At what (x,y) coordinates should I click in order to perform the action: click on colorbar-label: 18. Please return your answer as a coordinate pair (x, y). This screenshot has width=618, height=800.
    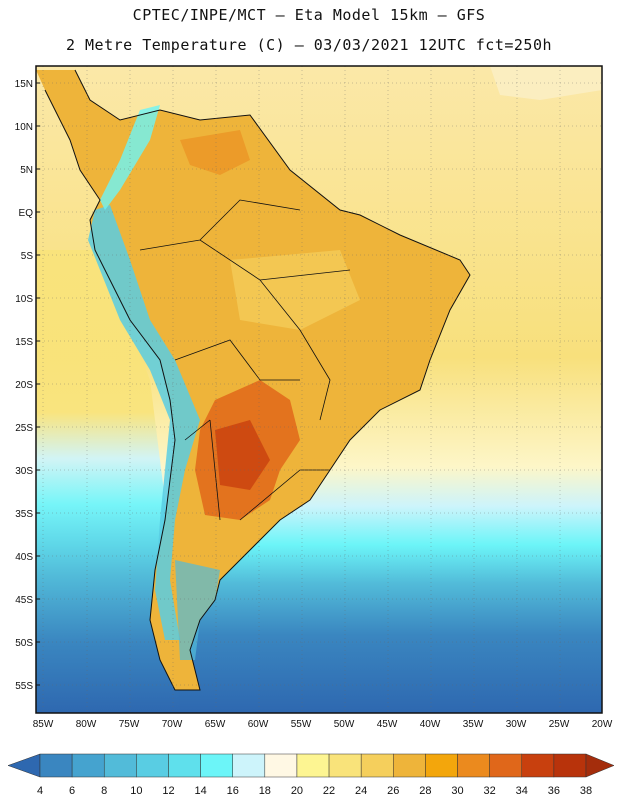
    Looking at the image, I should click on (265, 791).